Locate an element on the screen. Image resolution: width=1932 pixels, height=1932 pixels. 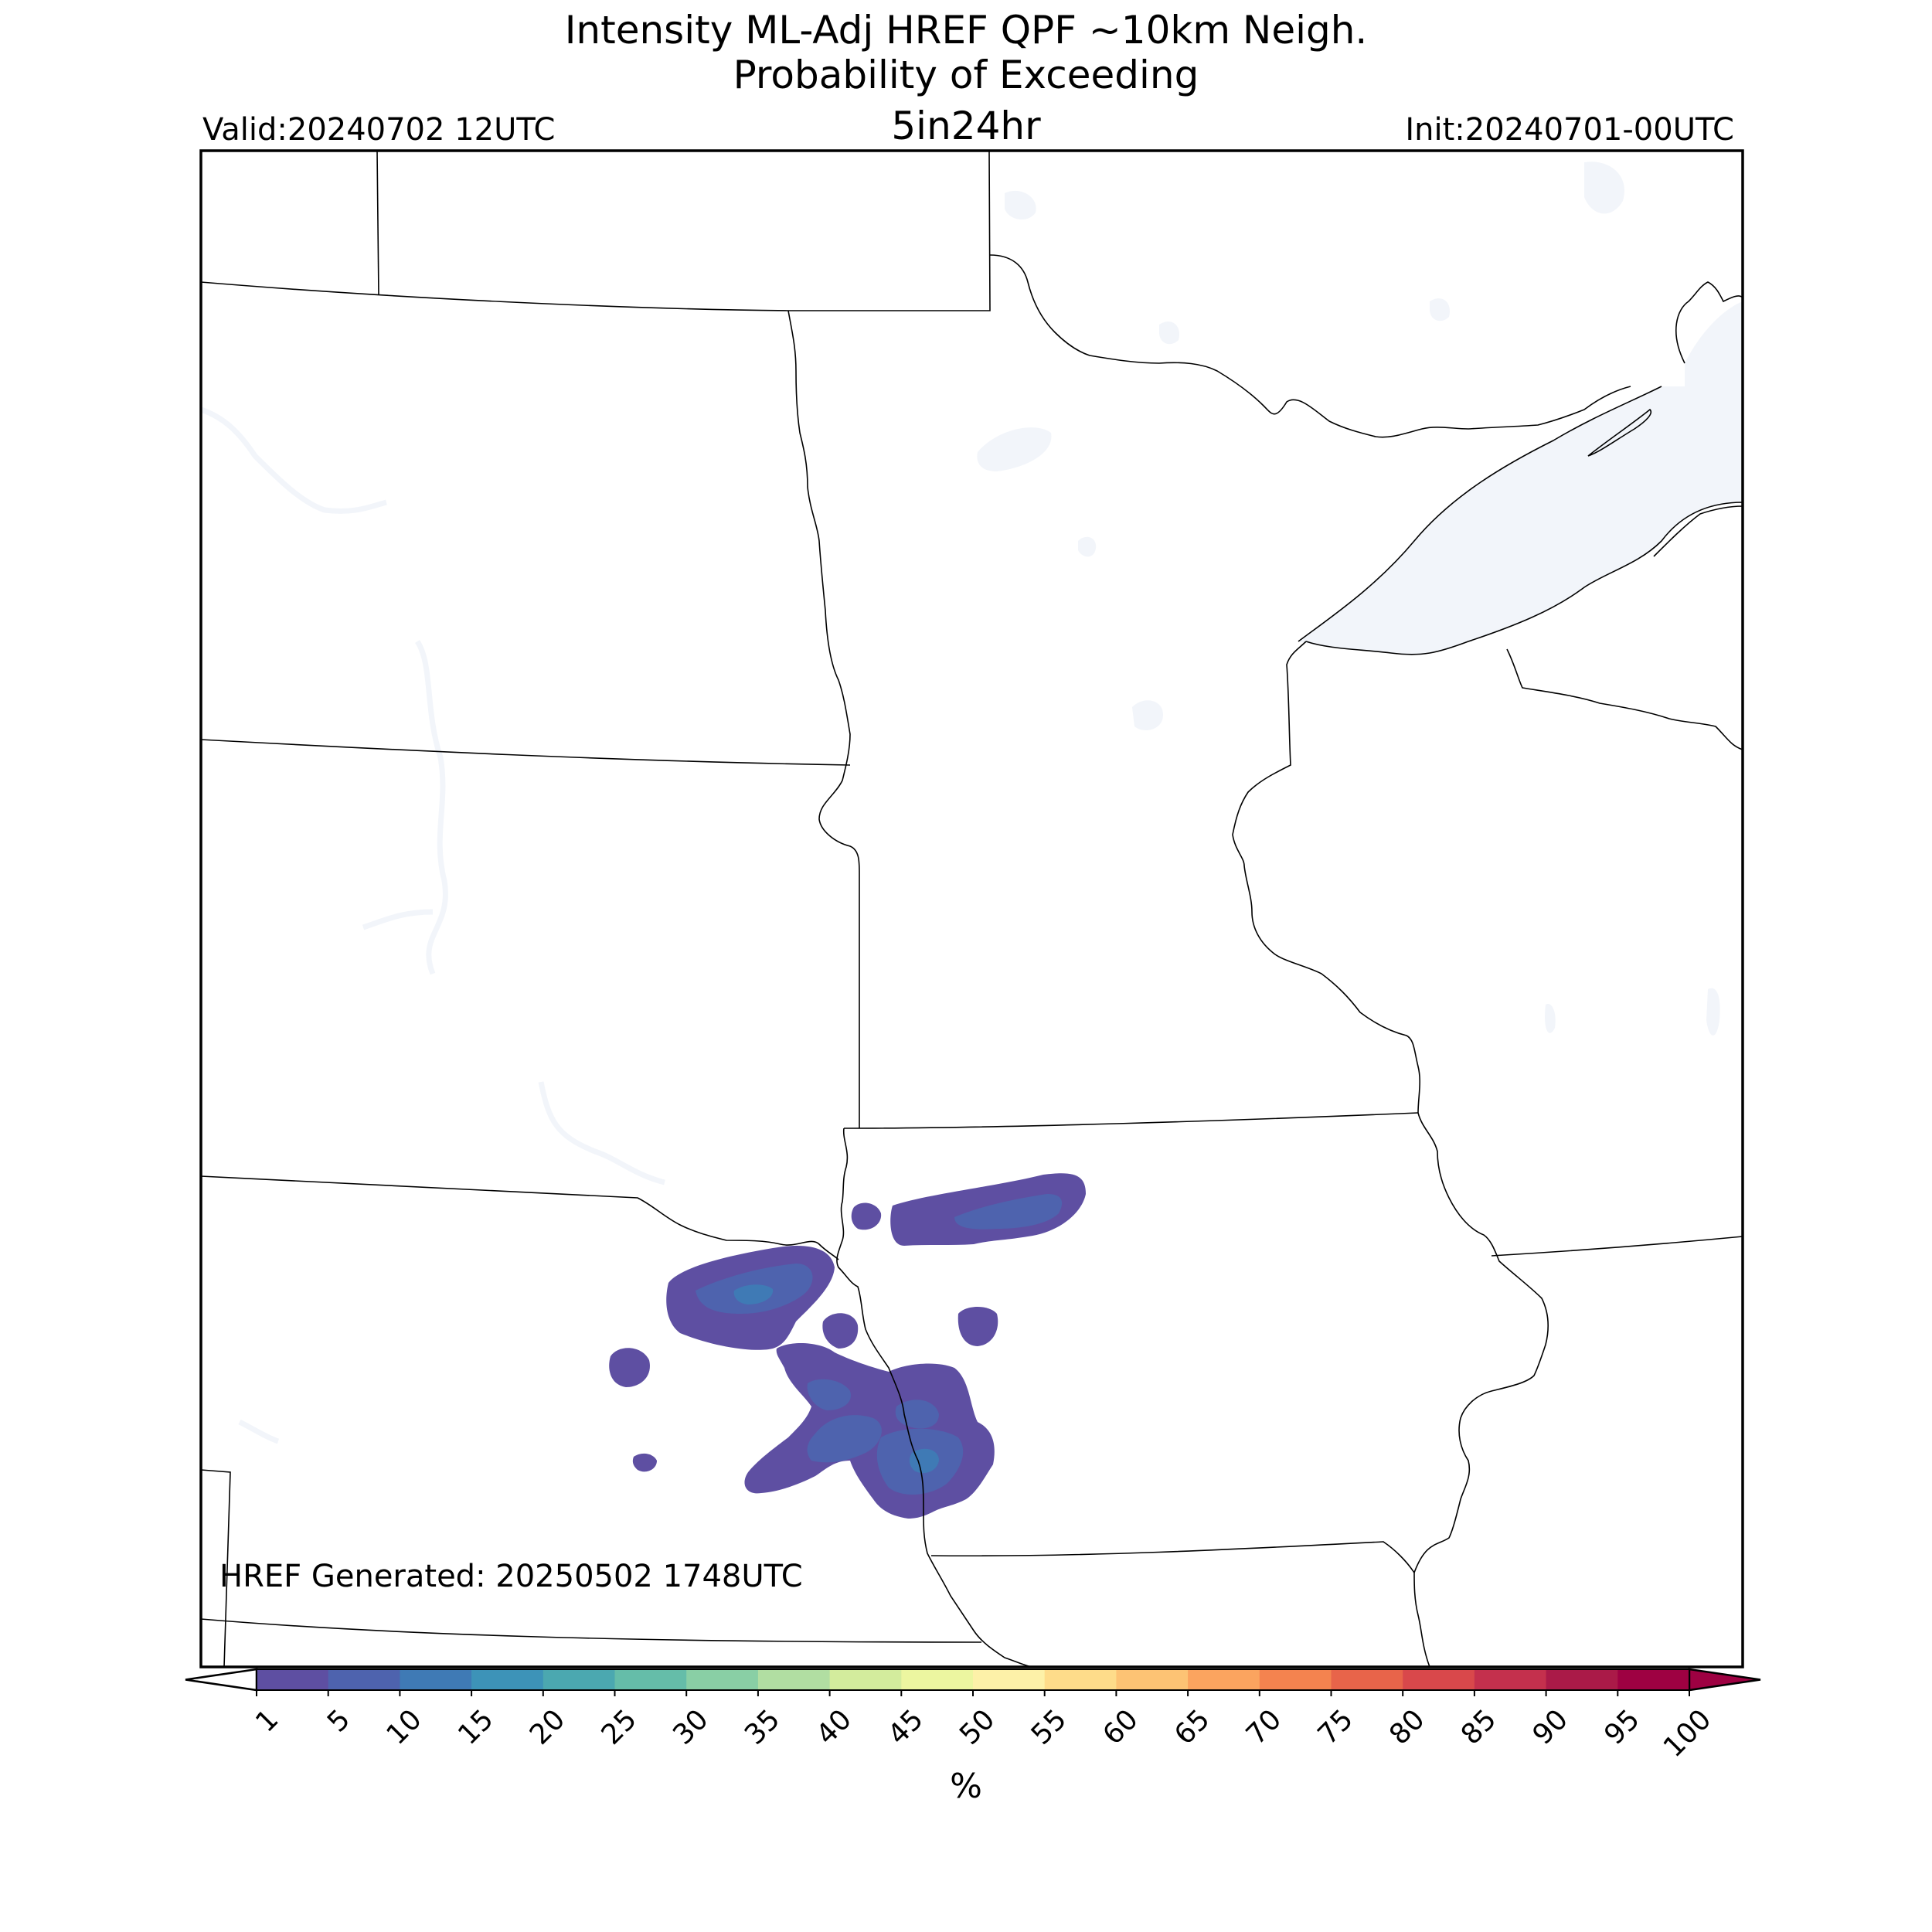
border-upper-peninsula is located at coordinates (1709, 323).